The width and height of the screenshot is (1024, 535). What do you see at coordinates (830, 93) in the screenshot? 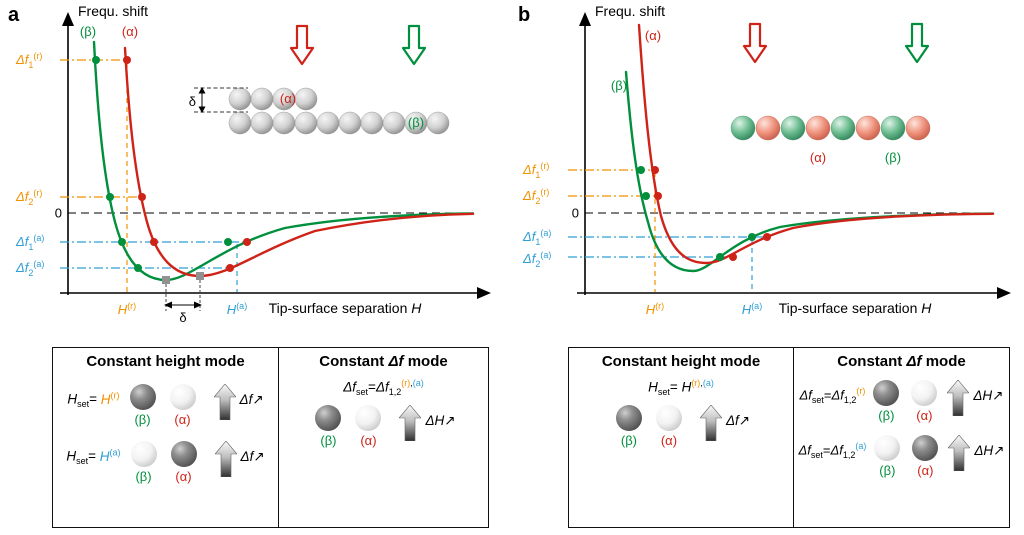
I see `alloy-chain-inset: (α) (β)` at bounding box center [830, 93].